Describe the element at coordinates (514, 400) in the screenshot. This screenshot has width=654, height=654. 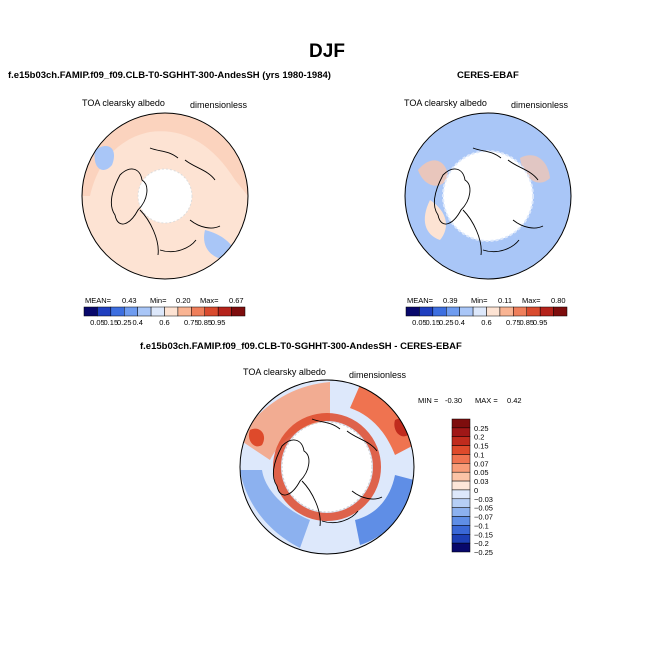
I see `panel-3-max: 0.42` at that location.